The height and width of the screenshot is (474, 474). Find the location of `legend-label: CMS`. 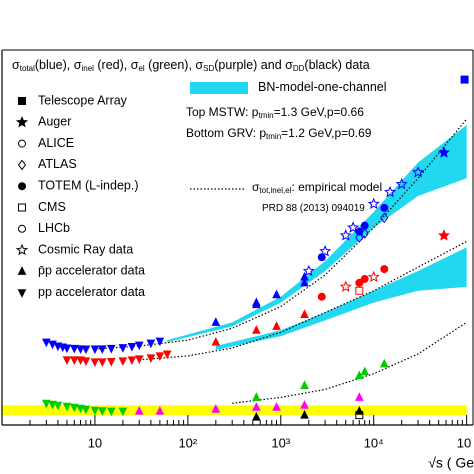

legend-label: CMS is located at coordinates (52, 207).